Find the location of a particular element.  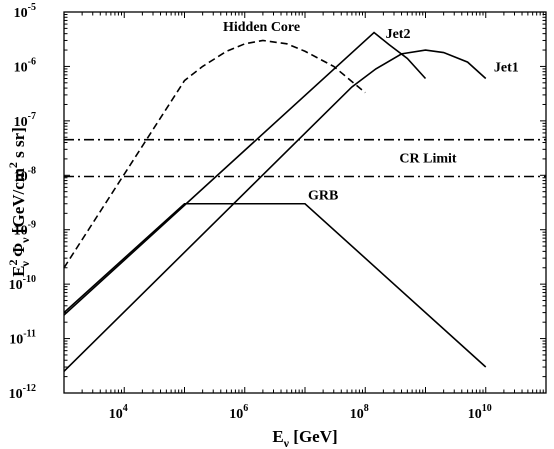

annotation-jet2: Jet2 is located at coordinates (398, 34).